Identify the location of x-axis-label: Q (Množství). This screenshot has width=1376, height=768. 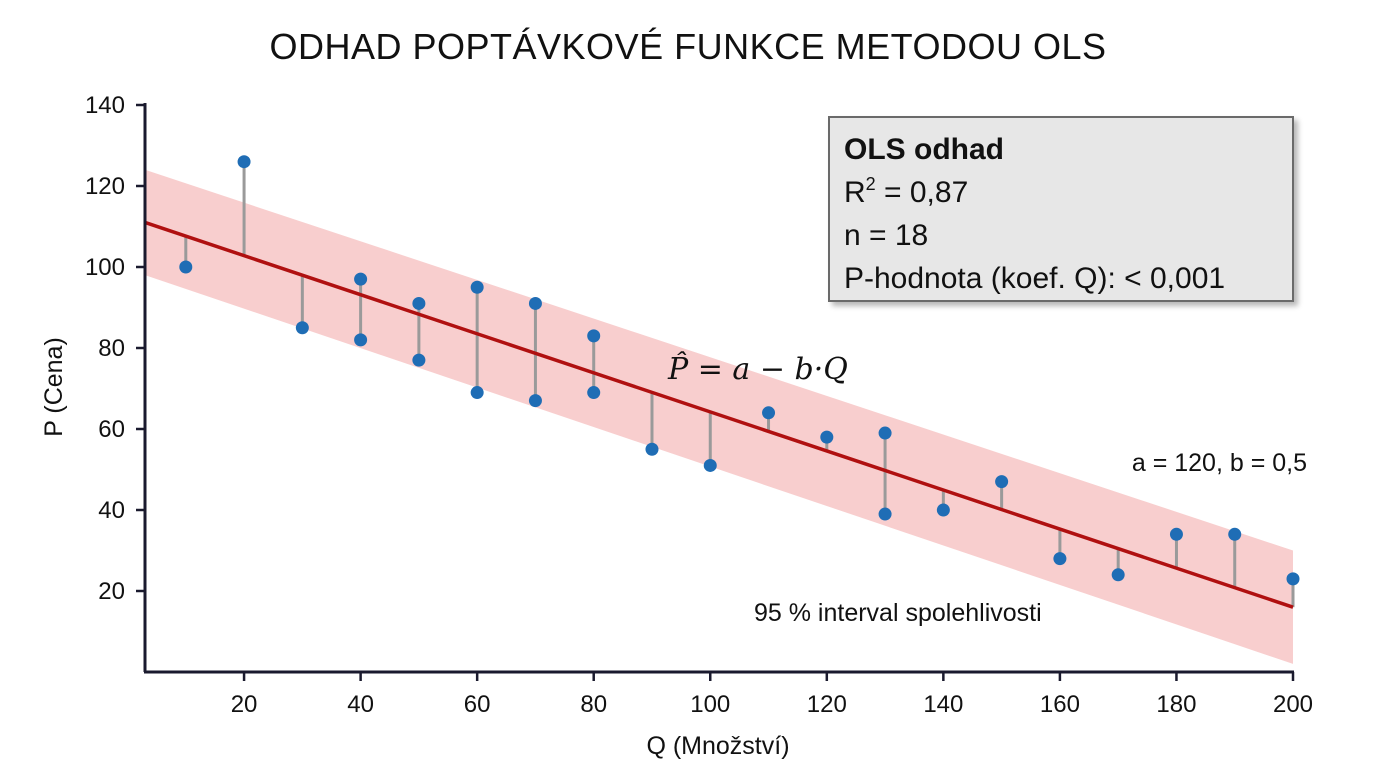
(717, 746).